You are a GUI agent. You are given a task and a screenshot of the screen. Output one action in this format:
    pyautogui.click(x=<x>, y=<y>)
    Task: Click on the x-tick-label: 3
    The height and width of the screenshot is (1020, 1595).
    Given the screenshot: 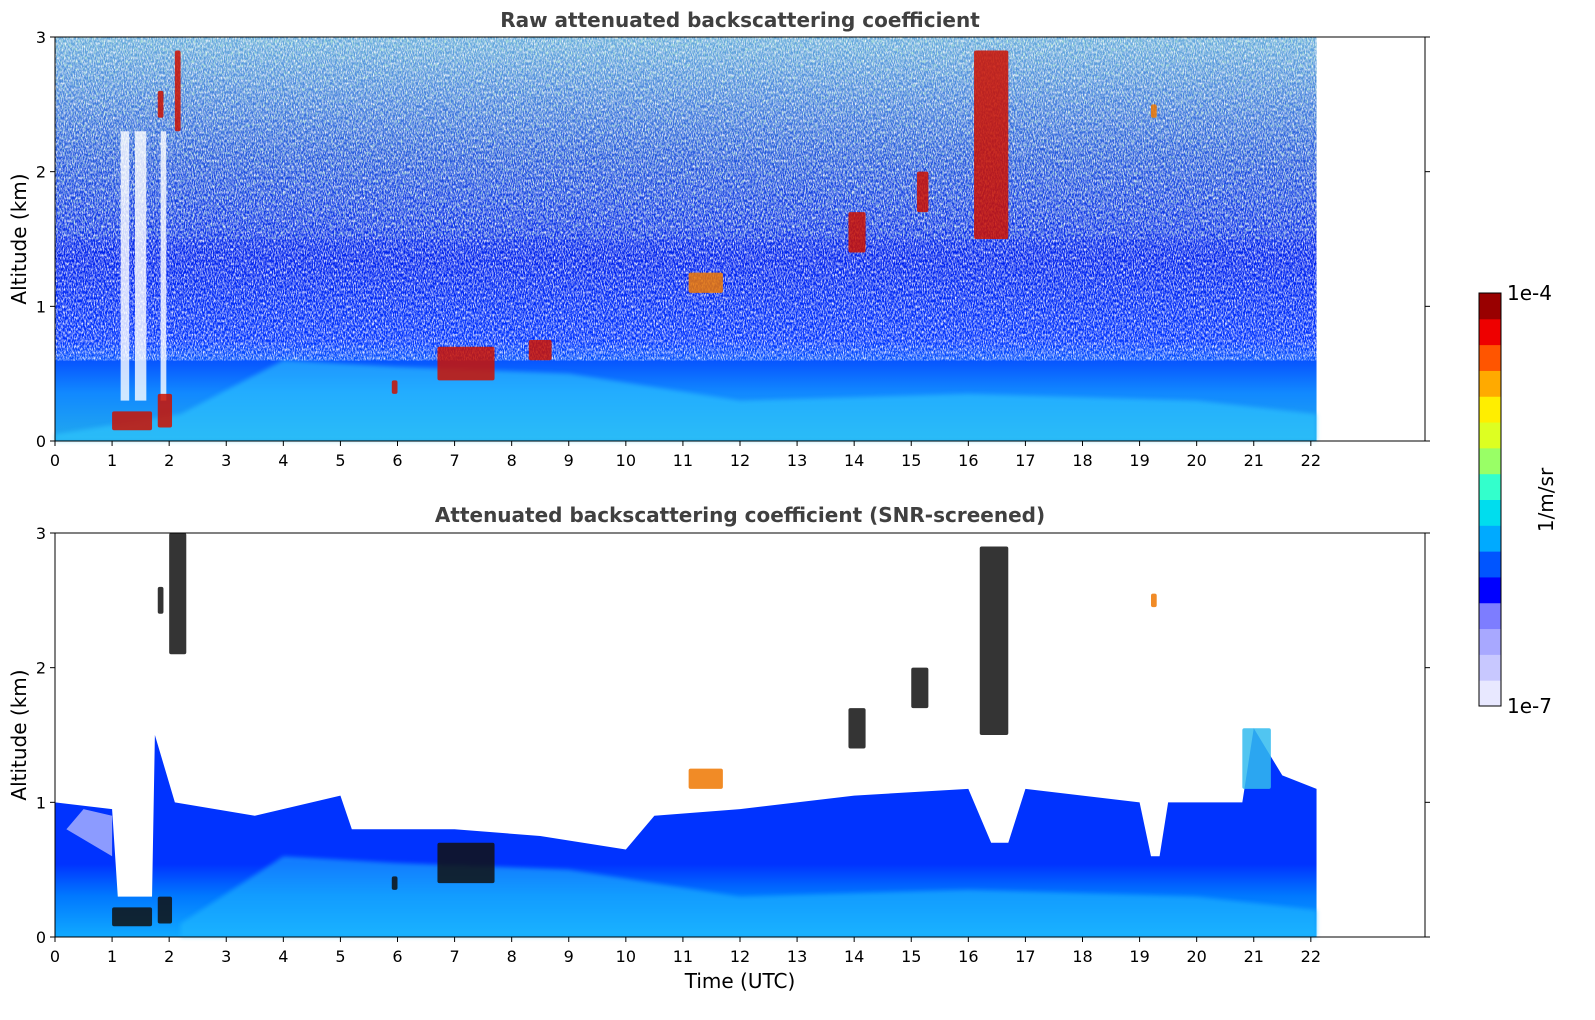 What is the action you would take?
    pyautogui.click(x=226, y=956)
    